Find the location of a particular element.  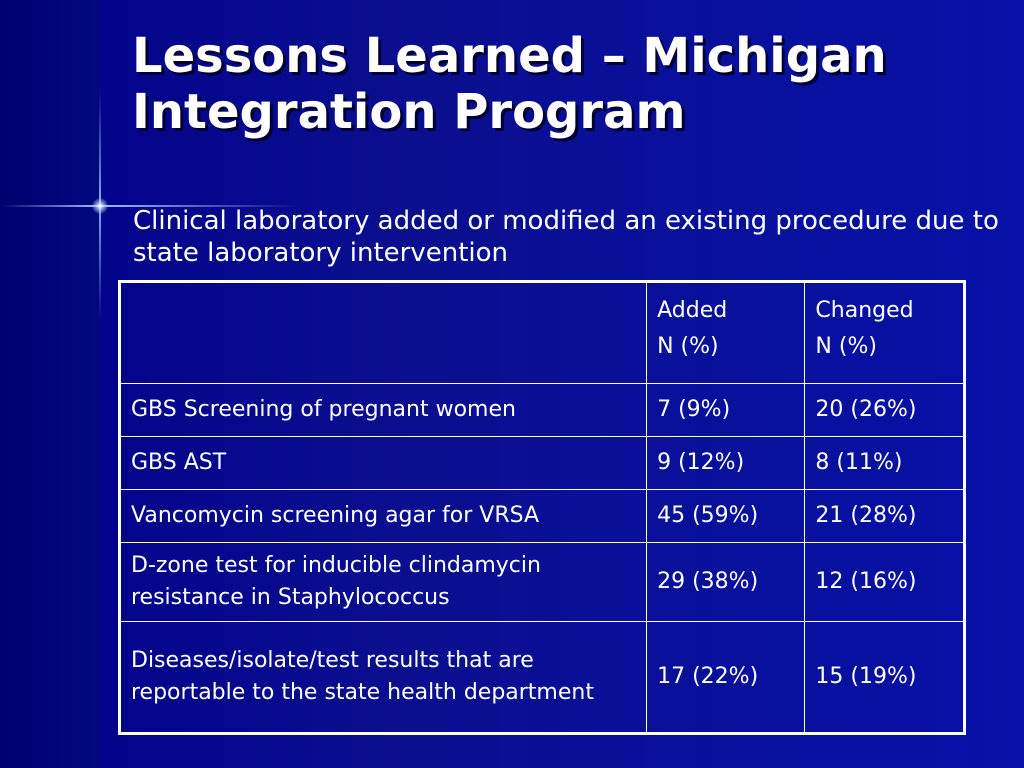

table-header-row: Added N (%) Changed N (%) is located at coordinates (541, 332).